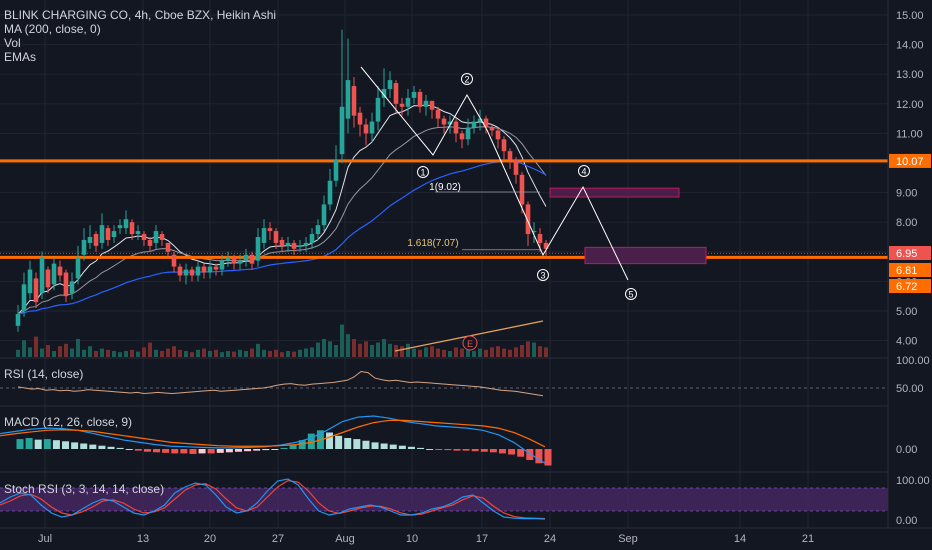 This screenshot has width=932, height=550. What do you see at coordinates (614, 192) in the screenshot?
I see `target-zone-upper` at bounding box center [614, 192].